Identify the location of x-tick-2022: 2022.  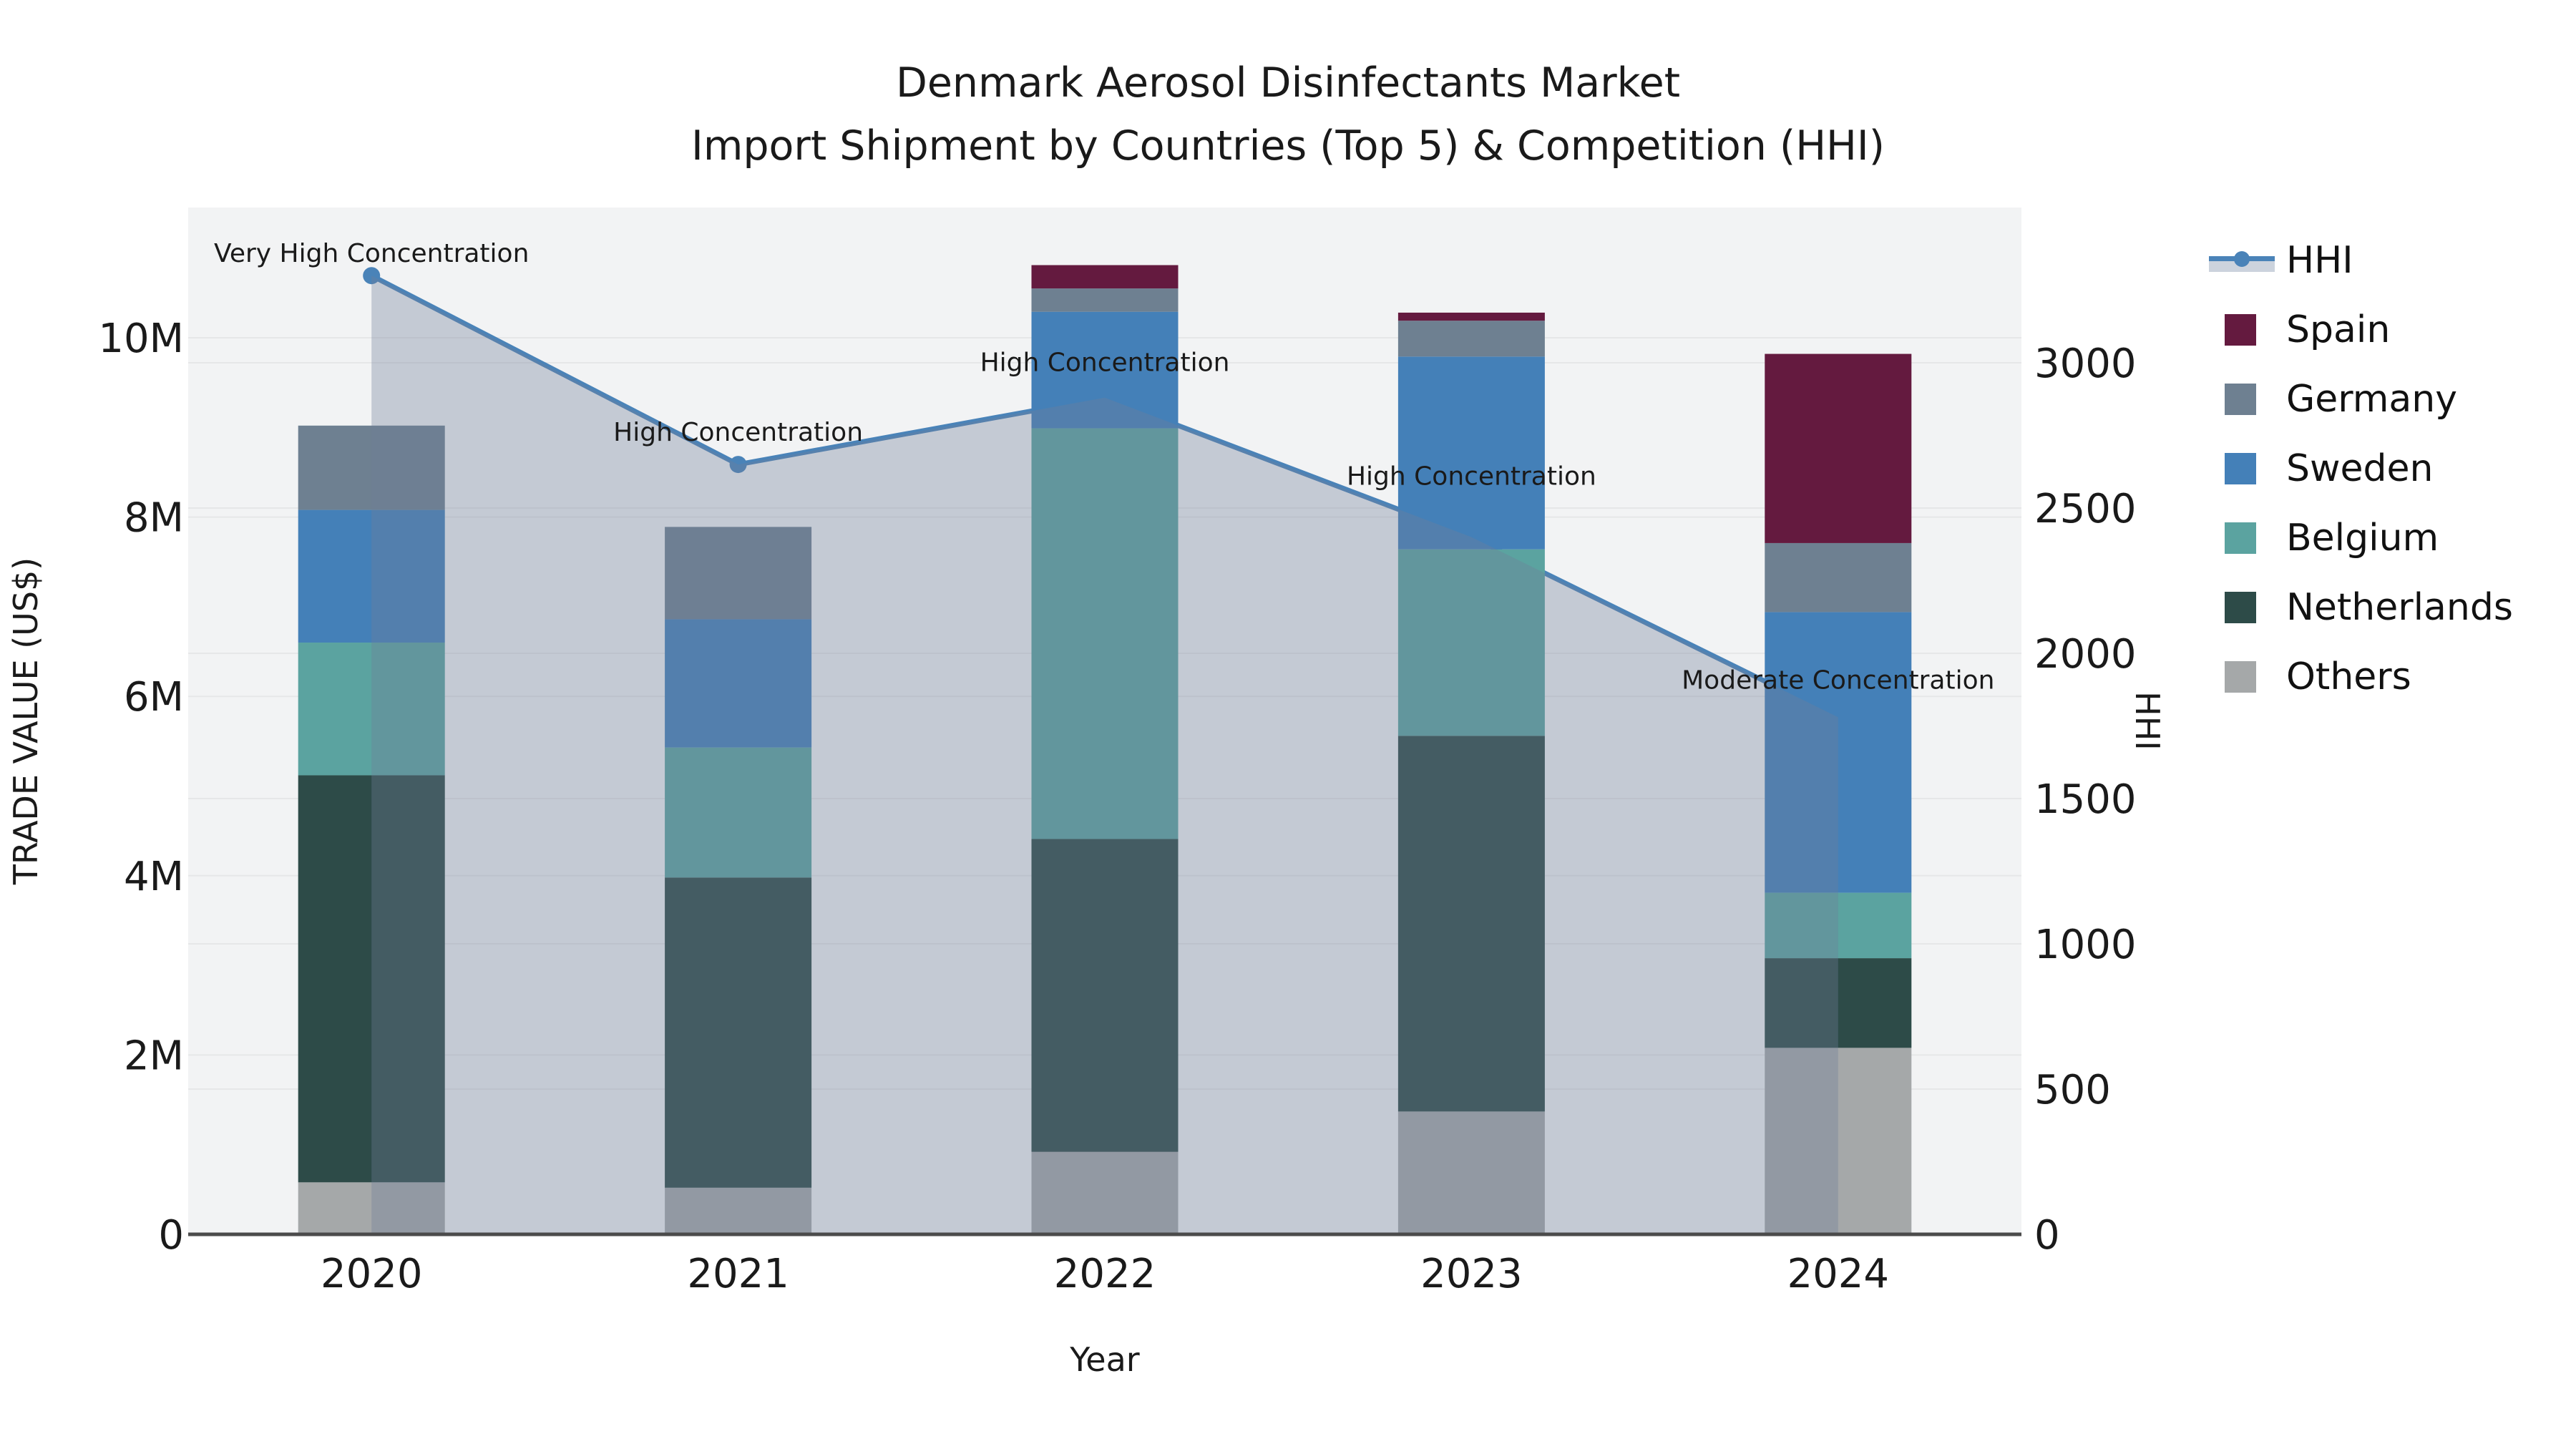
(1105, 1274).